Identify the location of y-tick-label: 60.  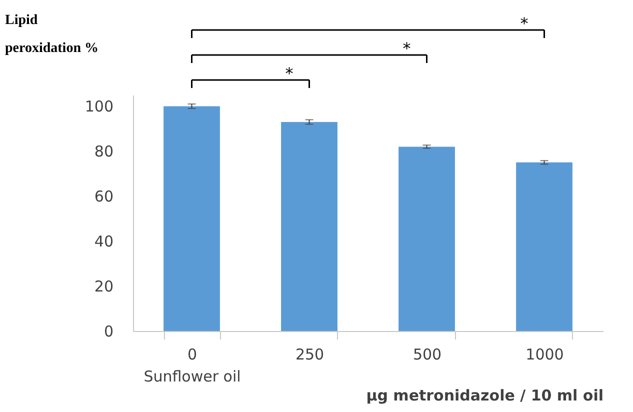
(104, 197).